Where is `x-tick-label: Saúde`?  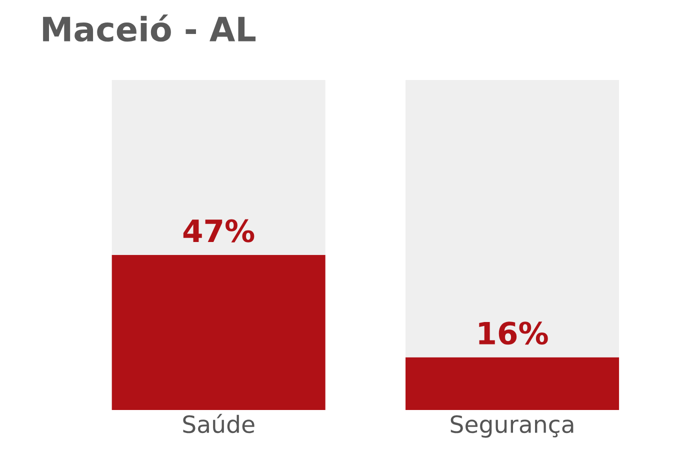 x-tick-label: Saúde is located at coordinates (218, 424).